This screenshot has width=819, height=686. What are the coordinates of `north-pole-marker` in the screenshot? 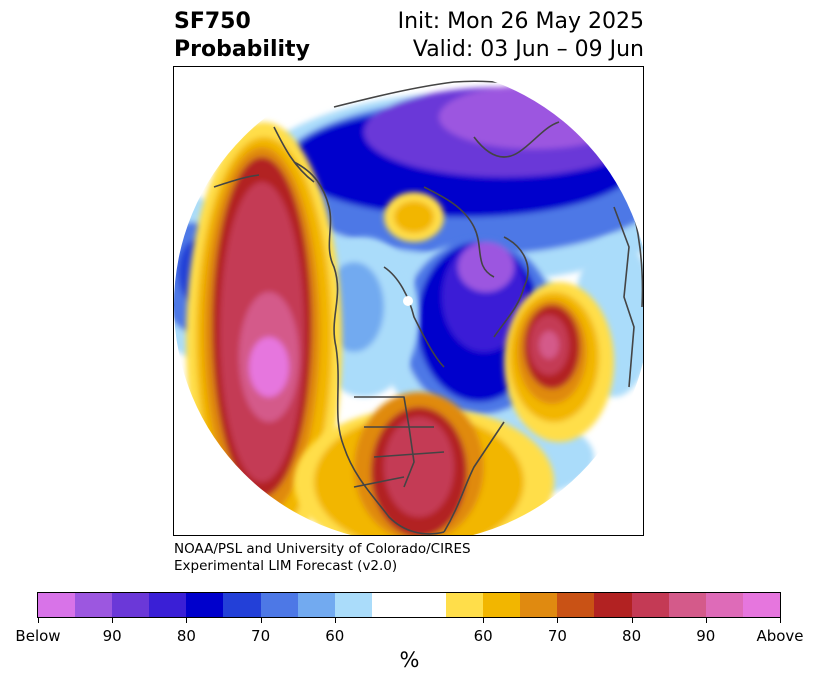 It's located at (408, 301).